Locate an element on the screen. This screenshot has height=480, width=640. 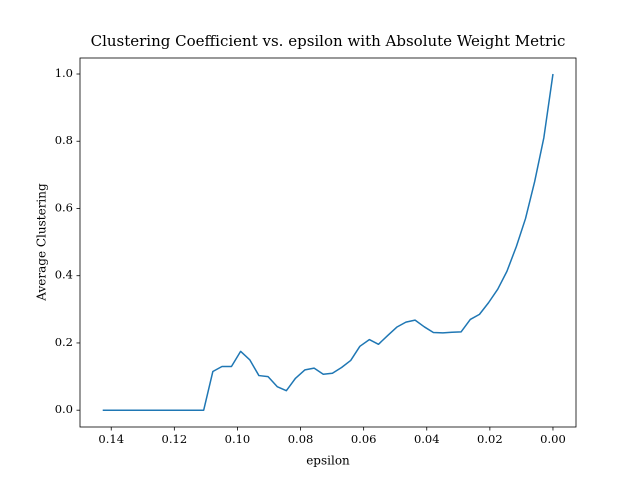
x-tick-label: 0.00 is located at coordinates (553, 439).